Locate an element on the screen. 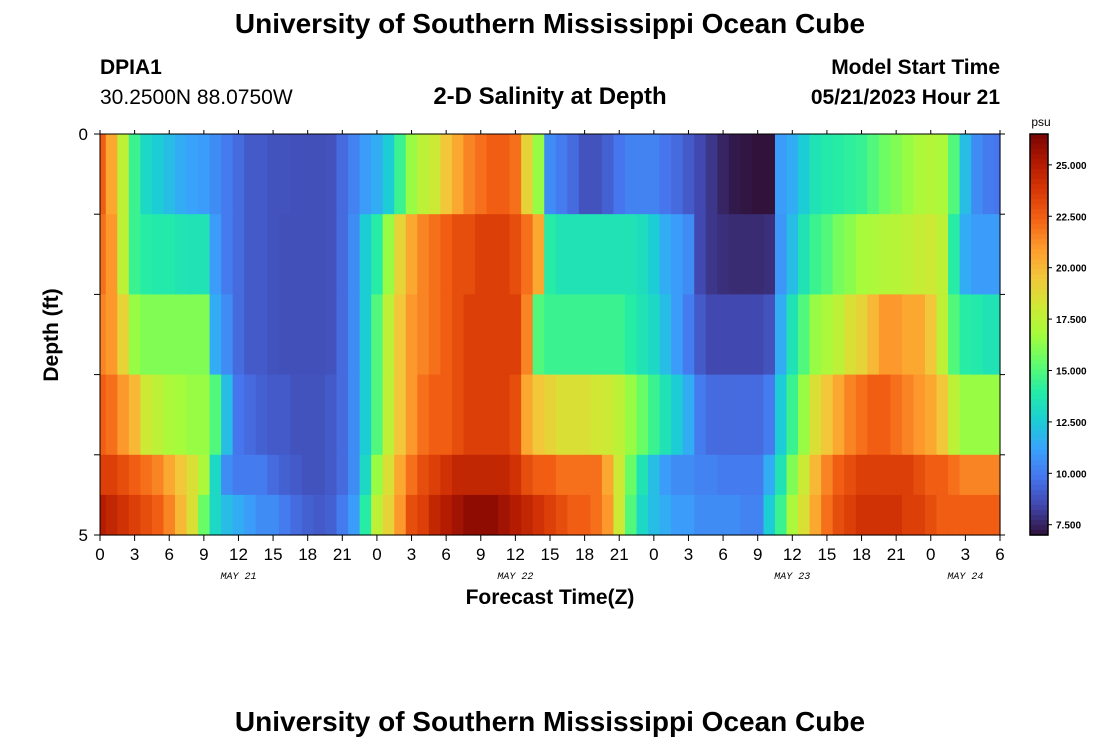 The image size is (1100, 750). x-tick-label: 0 is located at coordinates (376, 554).